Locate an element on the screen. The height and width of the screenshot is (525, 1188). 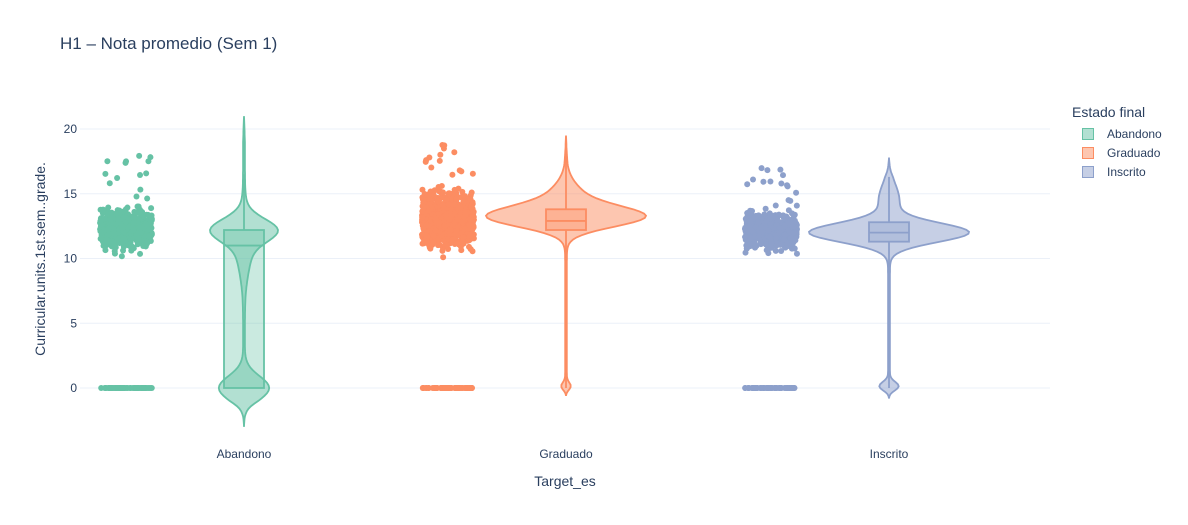
violin-abandono is located at coordinates (244, 271).